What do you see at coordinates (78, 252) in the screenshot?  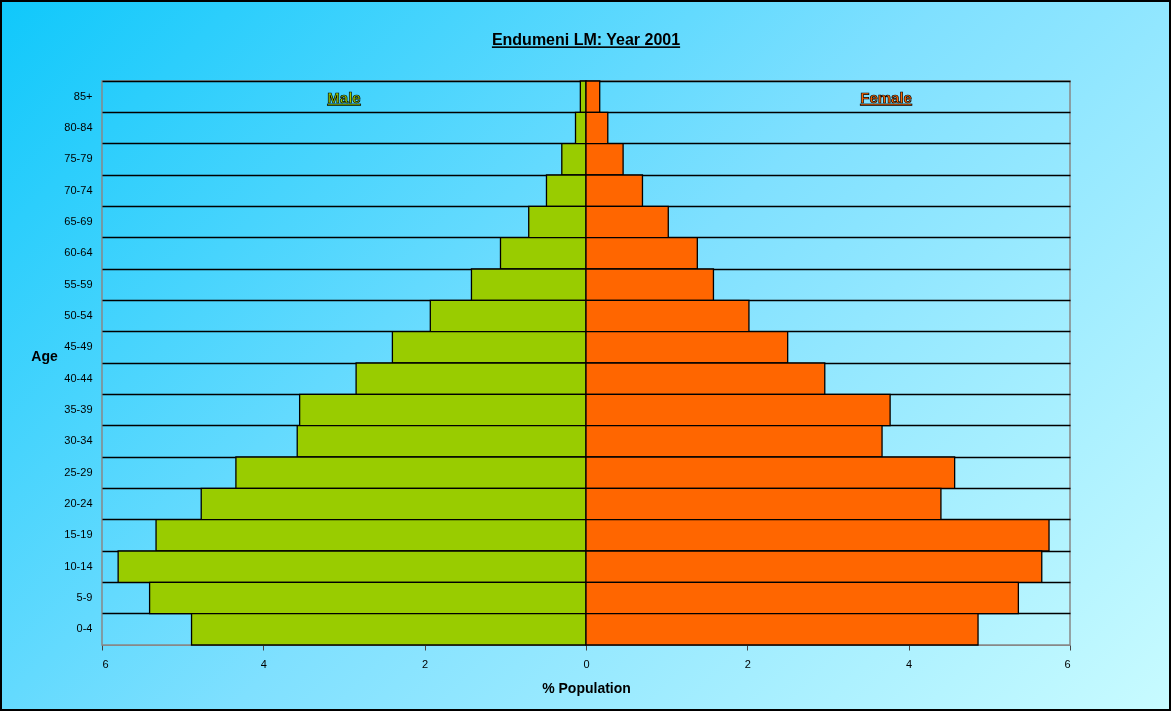 I see `y-tick-label: 60-64` at bounding box center [78, 252].